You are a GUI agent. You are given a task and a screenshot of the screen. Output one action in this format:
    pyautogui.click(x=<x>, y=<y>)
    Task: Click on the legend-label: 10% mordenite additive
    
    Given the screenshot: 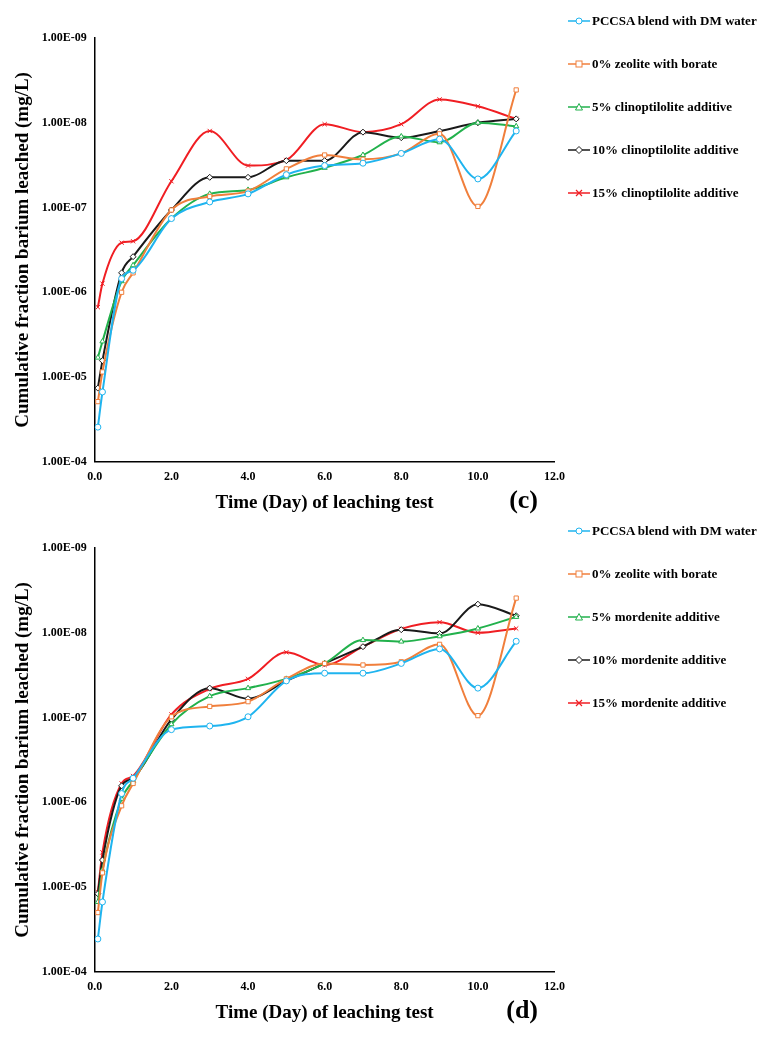 What is the action you would take?
    pyautogui.click(x=659, y=659)
    